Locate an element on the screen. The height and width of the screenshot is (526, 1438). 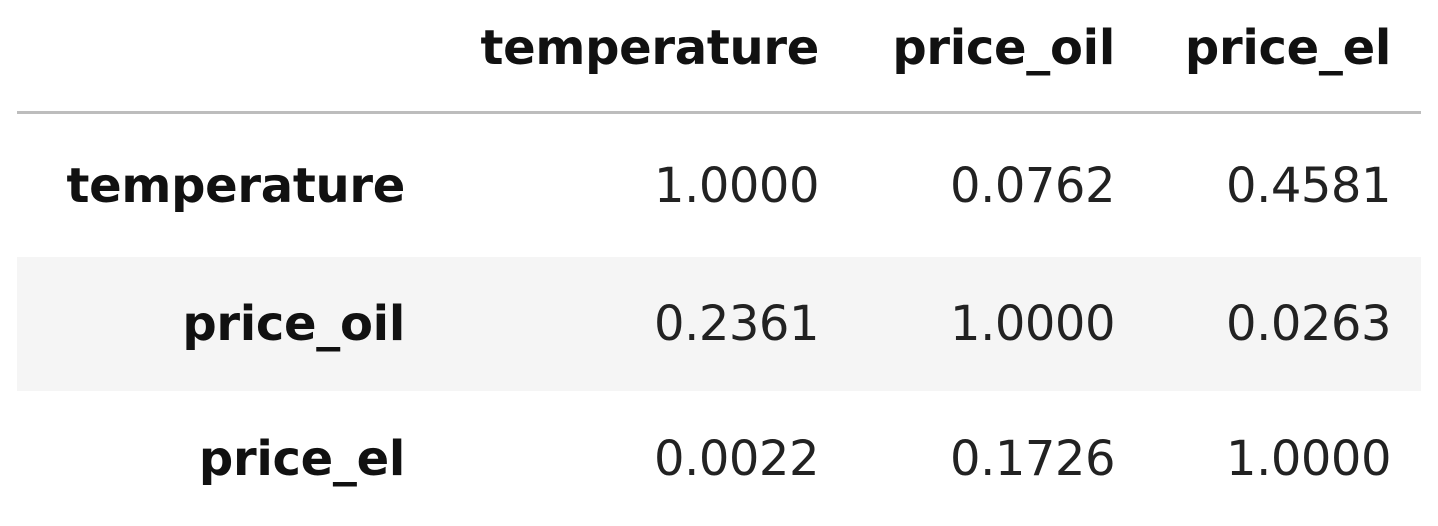
table-cell: 0.1726 is located at coordinates (1032, 458).